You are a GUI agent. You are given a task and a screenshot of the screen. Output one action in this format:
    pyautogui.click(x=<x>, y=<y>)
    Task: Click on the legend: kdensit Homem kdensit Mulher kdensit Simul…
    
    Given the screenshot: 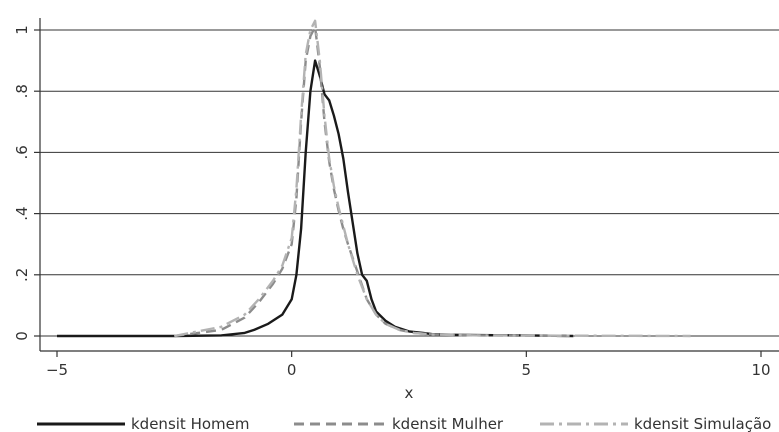 What is the action you would take?
    pyautogui.click(x=404, y=423)
    